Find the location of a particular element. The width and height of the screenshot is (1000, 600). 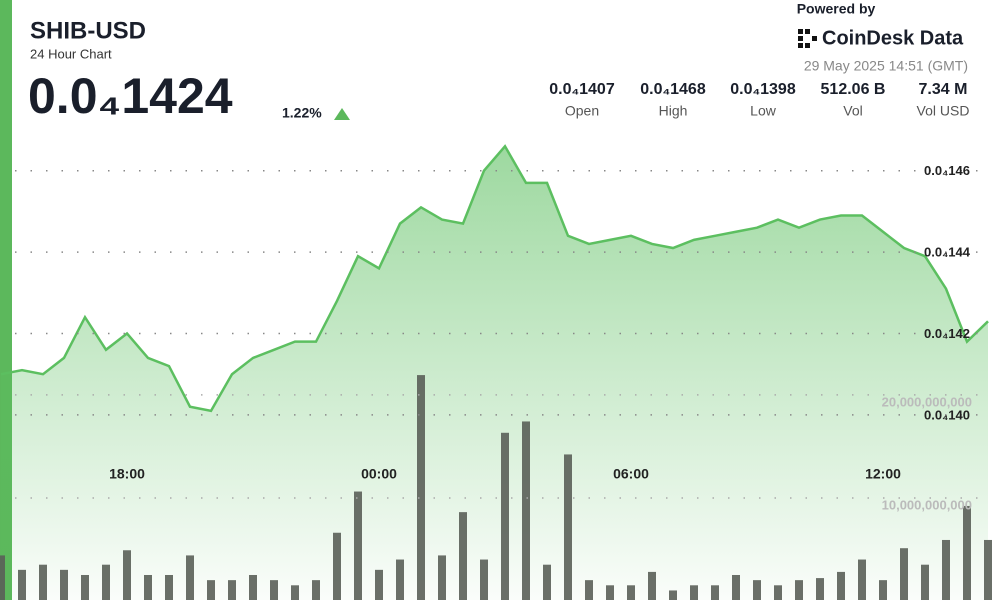

stat-label: High is located at coordinates (673, 111).